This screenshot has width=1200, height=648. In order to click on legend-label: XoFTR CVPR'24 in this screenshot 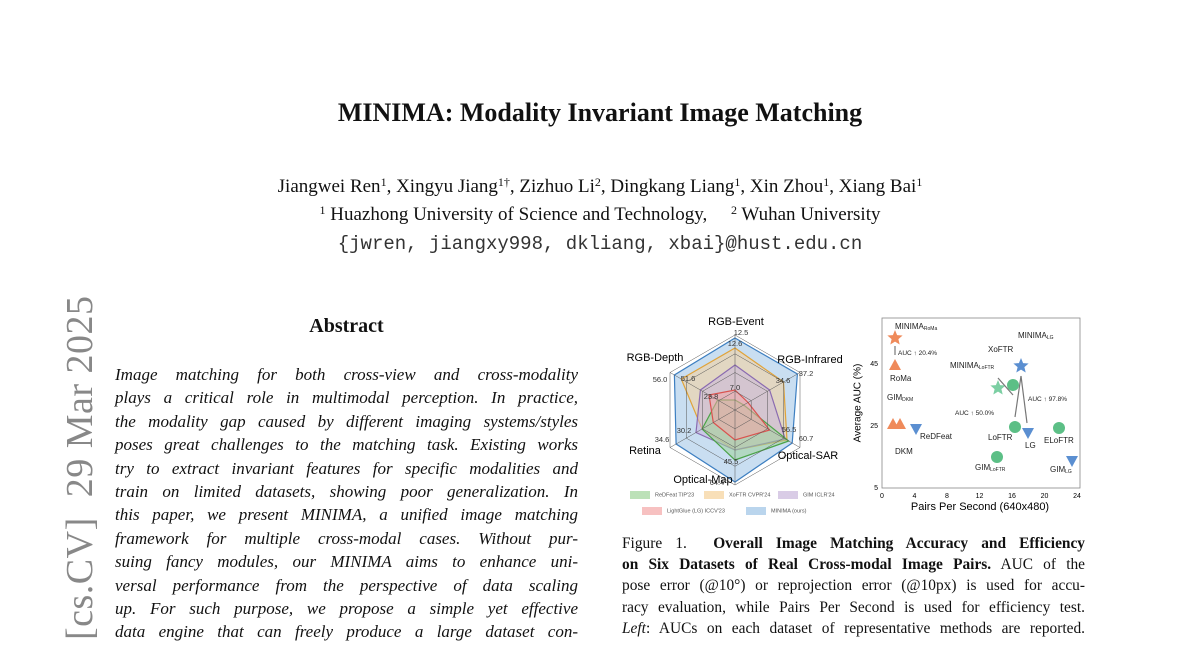, I will do `click(749, 495)`.